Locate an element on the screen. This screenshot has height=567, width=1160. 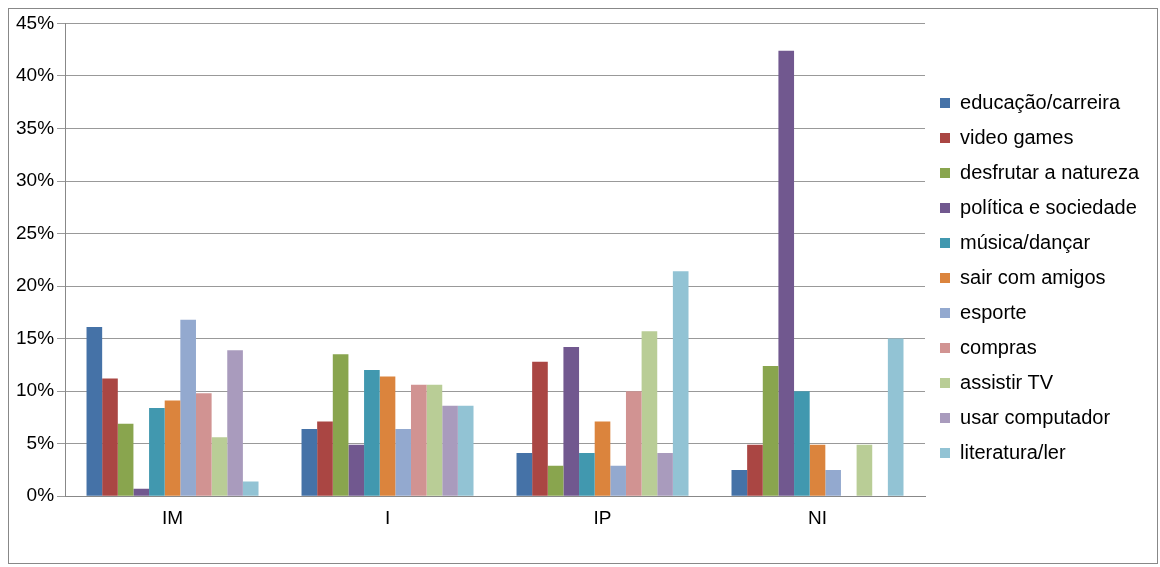
y-tick-label: 20% is located at coordinates (35, 285).